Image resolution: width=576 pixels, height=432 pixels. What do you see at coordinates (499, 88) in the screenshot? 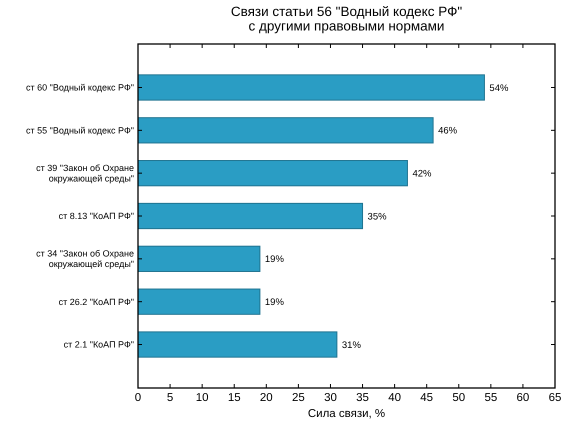
I see `data-label: 54%` at bounding box center [499, 88].